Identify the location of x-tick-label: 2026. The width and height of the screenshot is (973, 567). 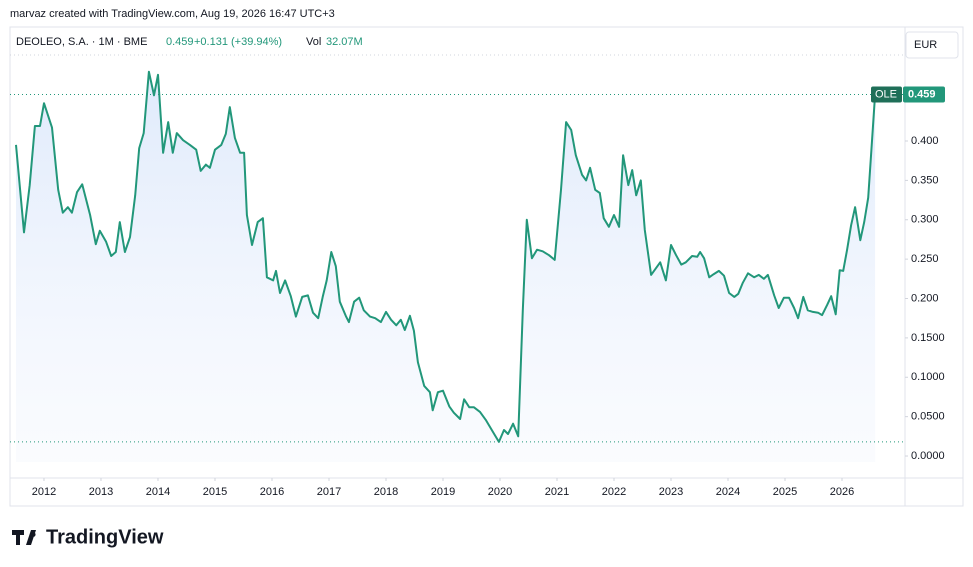
(842, 492).